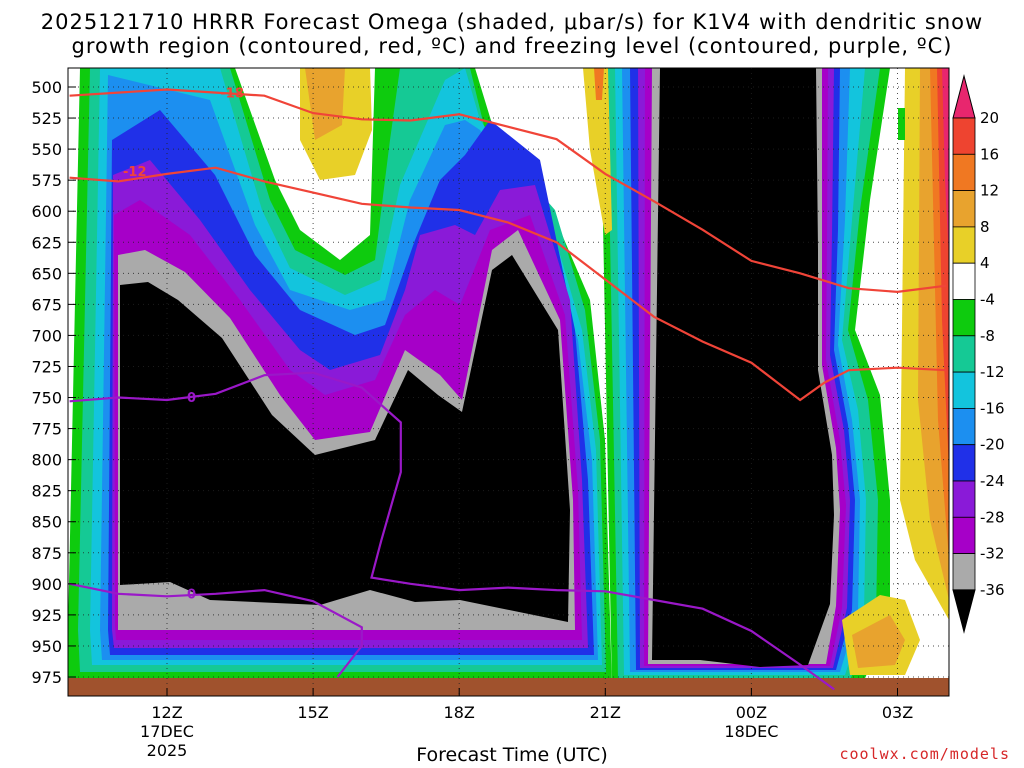 This screenshot has width=1024, height=768. Describe the element at coordinates (46, 646) in the screenshot. I see `y-tick-label: 950` at that location.